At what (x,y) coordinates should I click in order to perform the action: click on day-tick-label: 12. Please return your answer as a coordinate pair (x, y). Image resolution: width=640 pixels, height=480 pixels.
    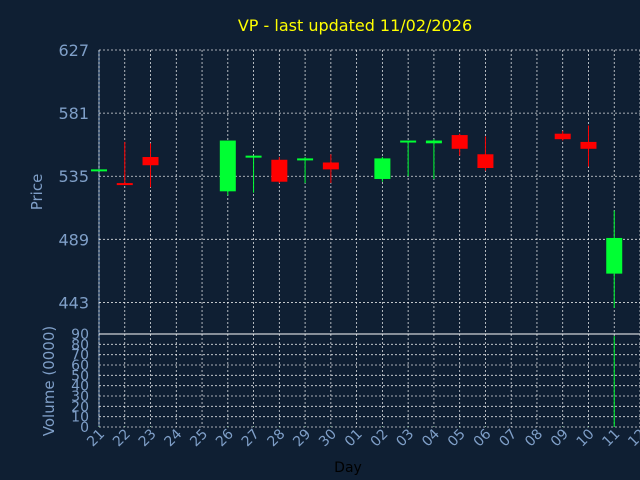
    Looking at the image, I should click on (632, 438).